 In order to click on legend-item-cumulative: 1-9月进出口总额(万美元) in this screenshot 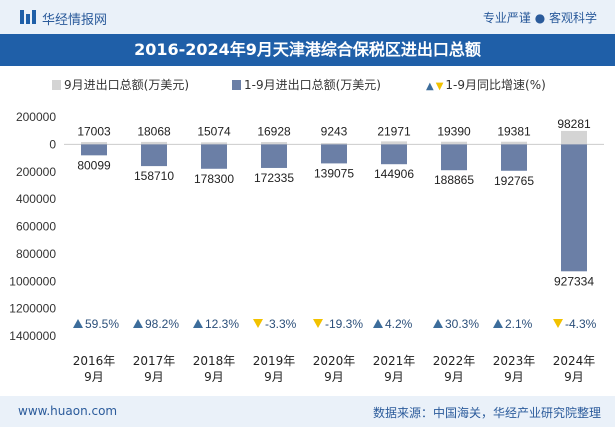, I will do `click(306, 84)`.